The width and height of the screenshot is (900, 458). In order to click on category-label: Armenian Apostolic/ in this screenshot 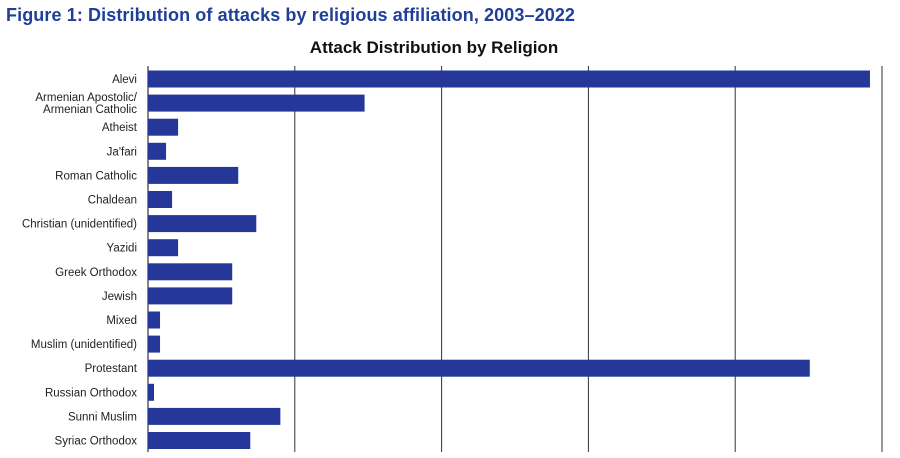, I will do `click(86, 98)`.